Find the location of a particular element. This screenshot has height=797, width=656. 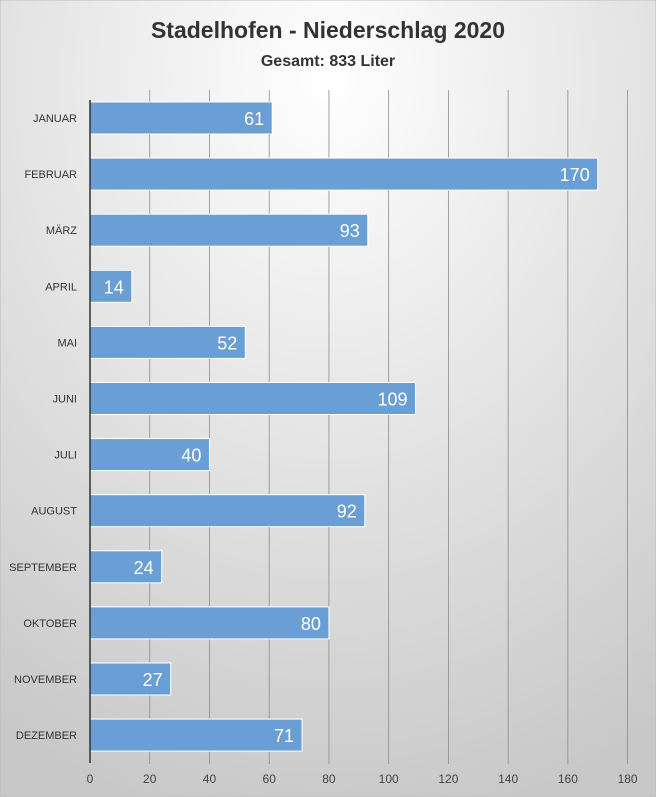

x-tick-label: 40 is located at coordinates (210, 779).